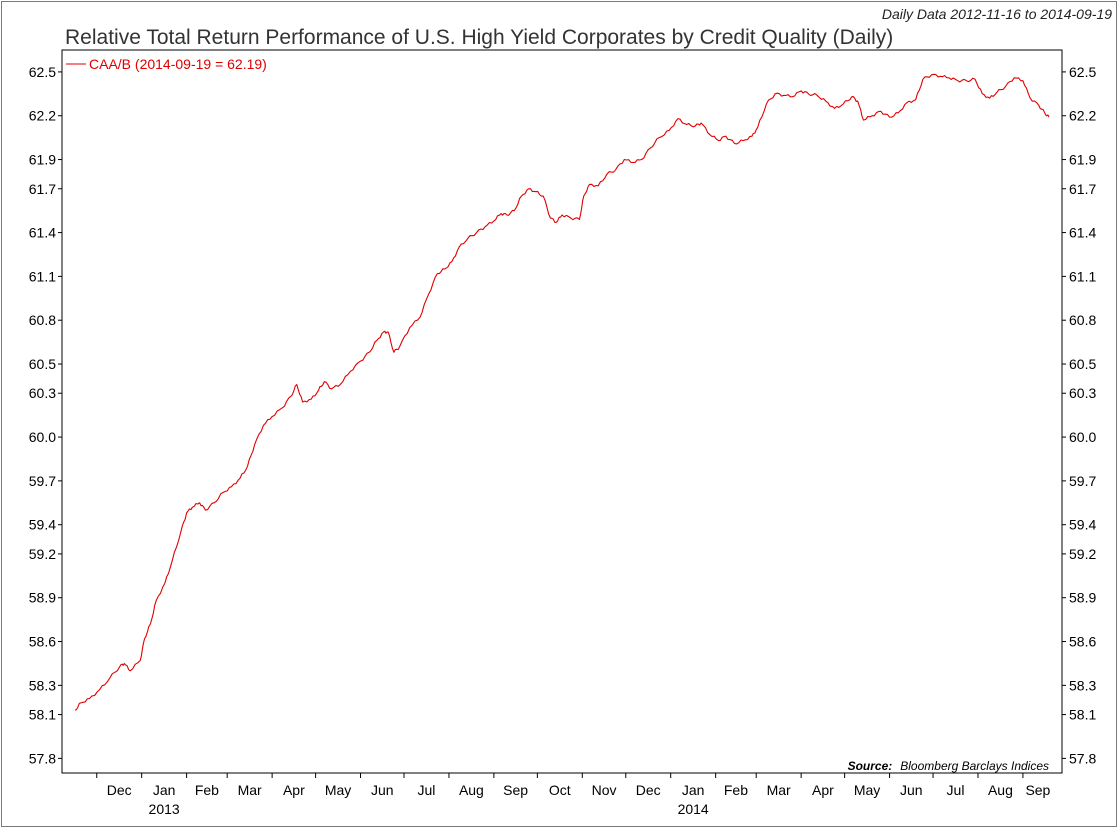 The height and width of the screenshot is (830, 1120). What do you see at coordinates (42, 525) in the screenshot?
I see `y-tick-label-left: 59.4` at bounding box center [42, 525].